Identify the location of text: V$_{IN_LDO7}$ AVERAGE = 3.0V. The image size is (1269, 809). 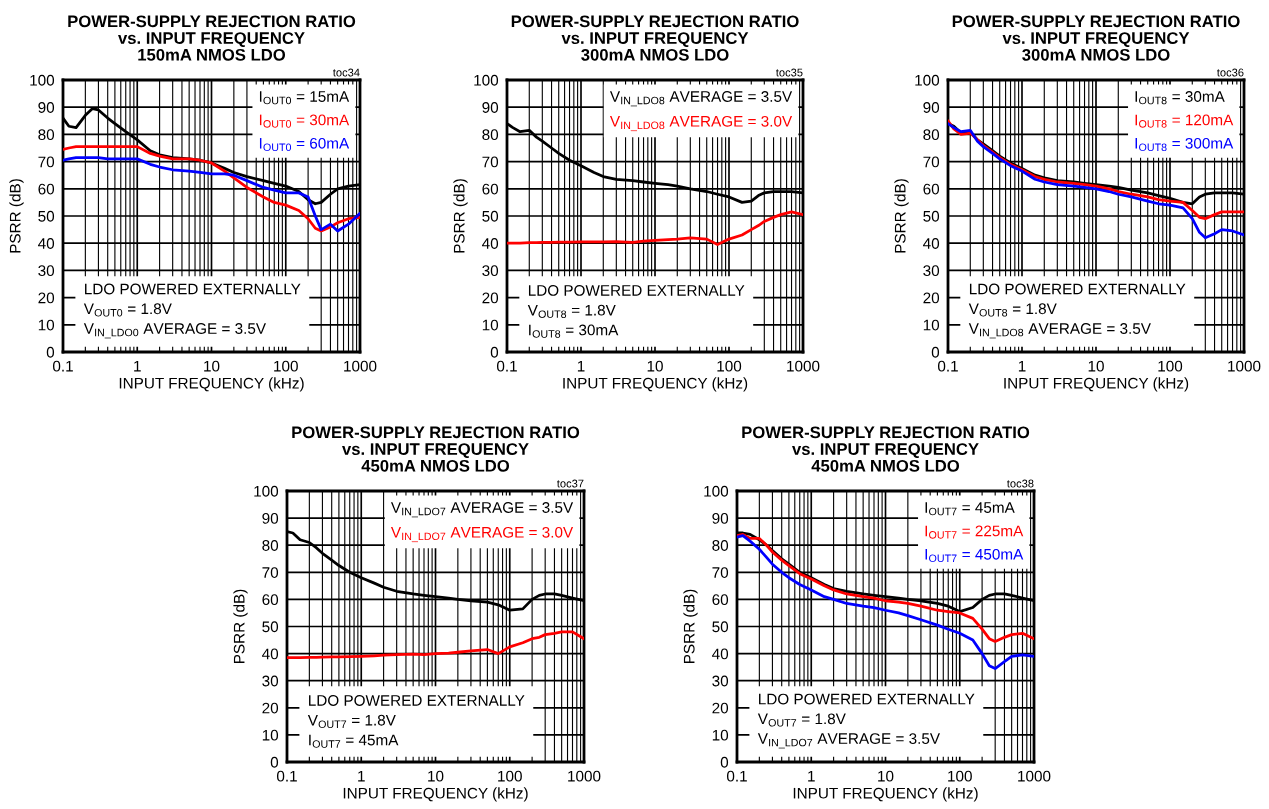
(482, 534).